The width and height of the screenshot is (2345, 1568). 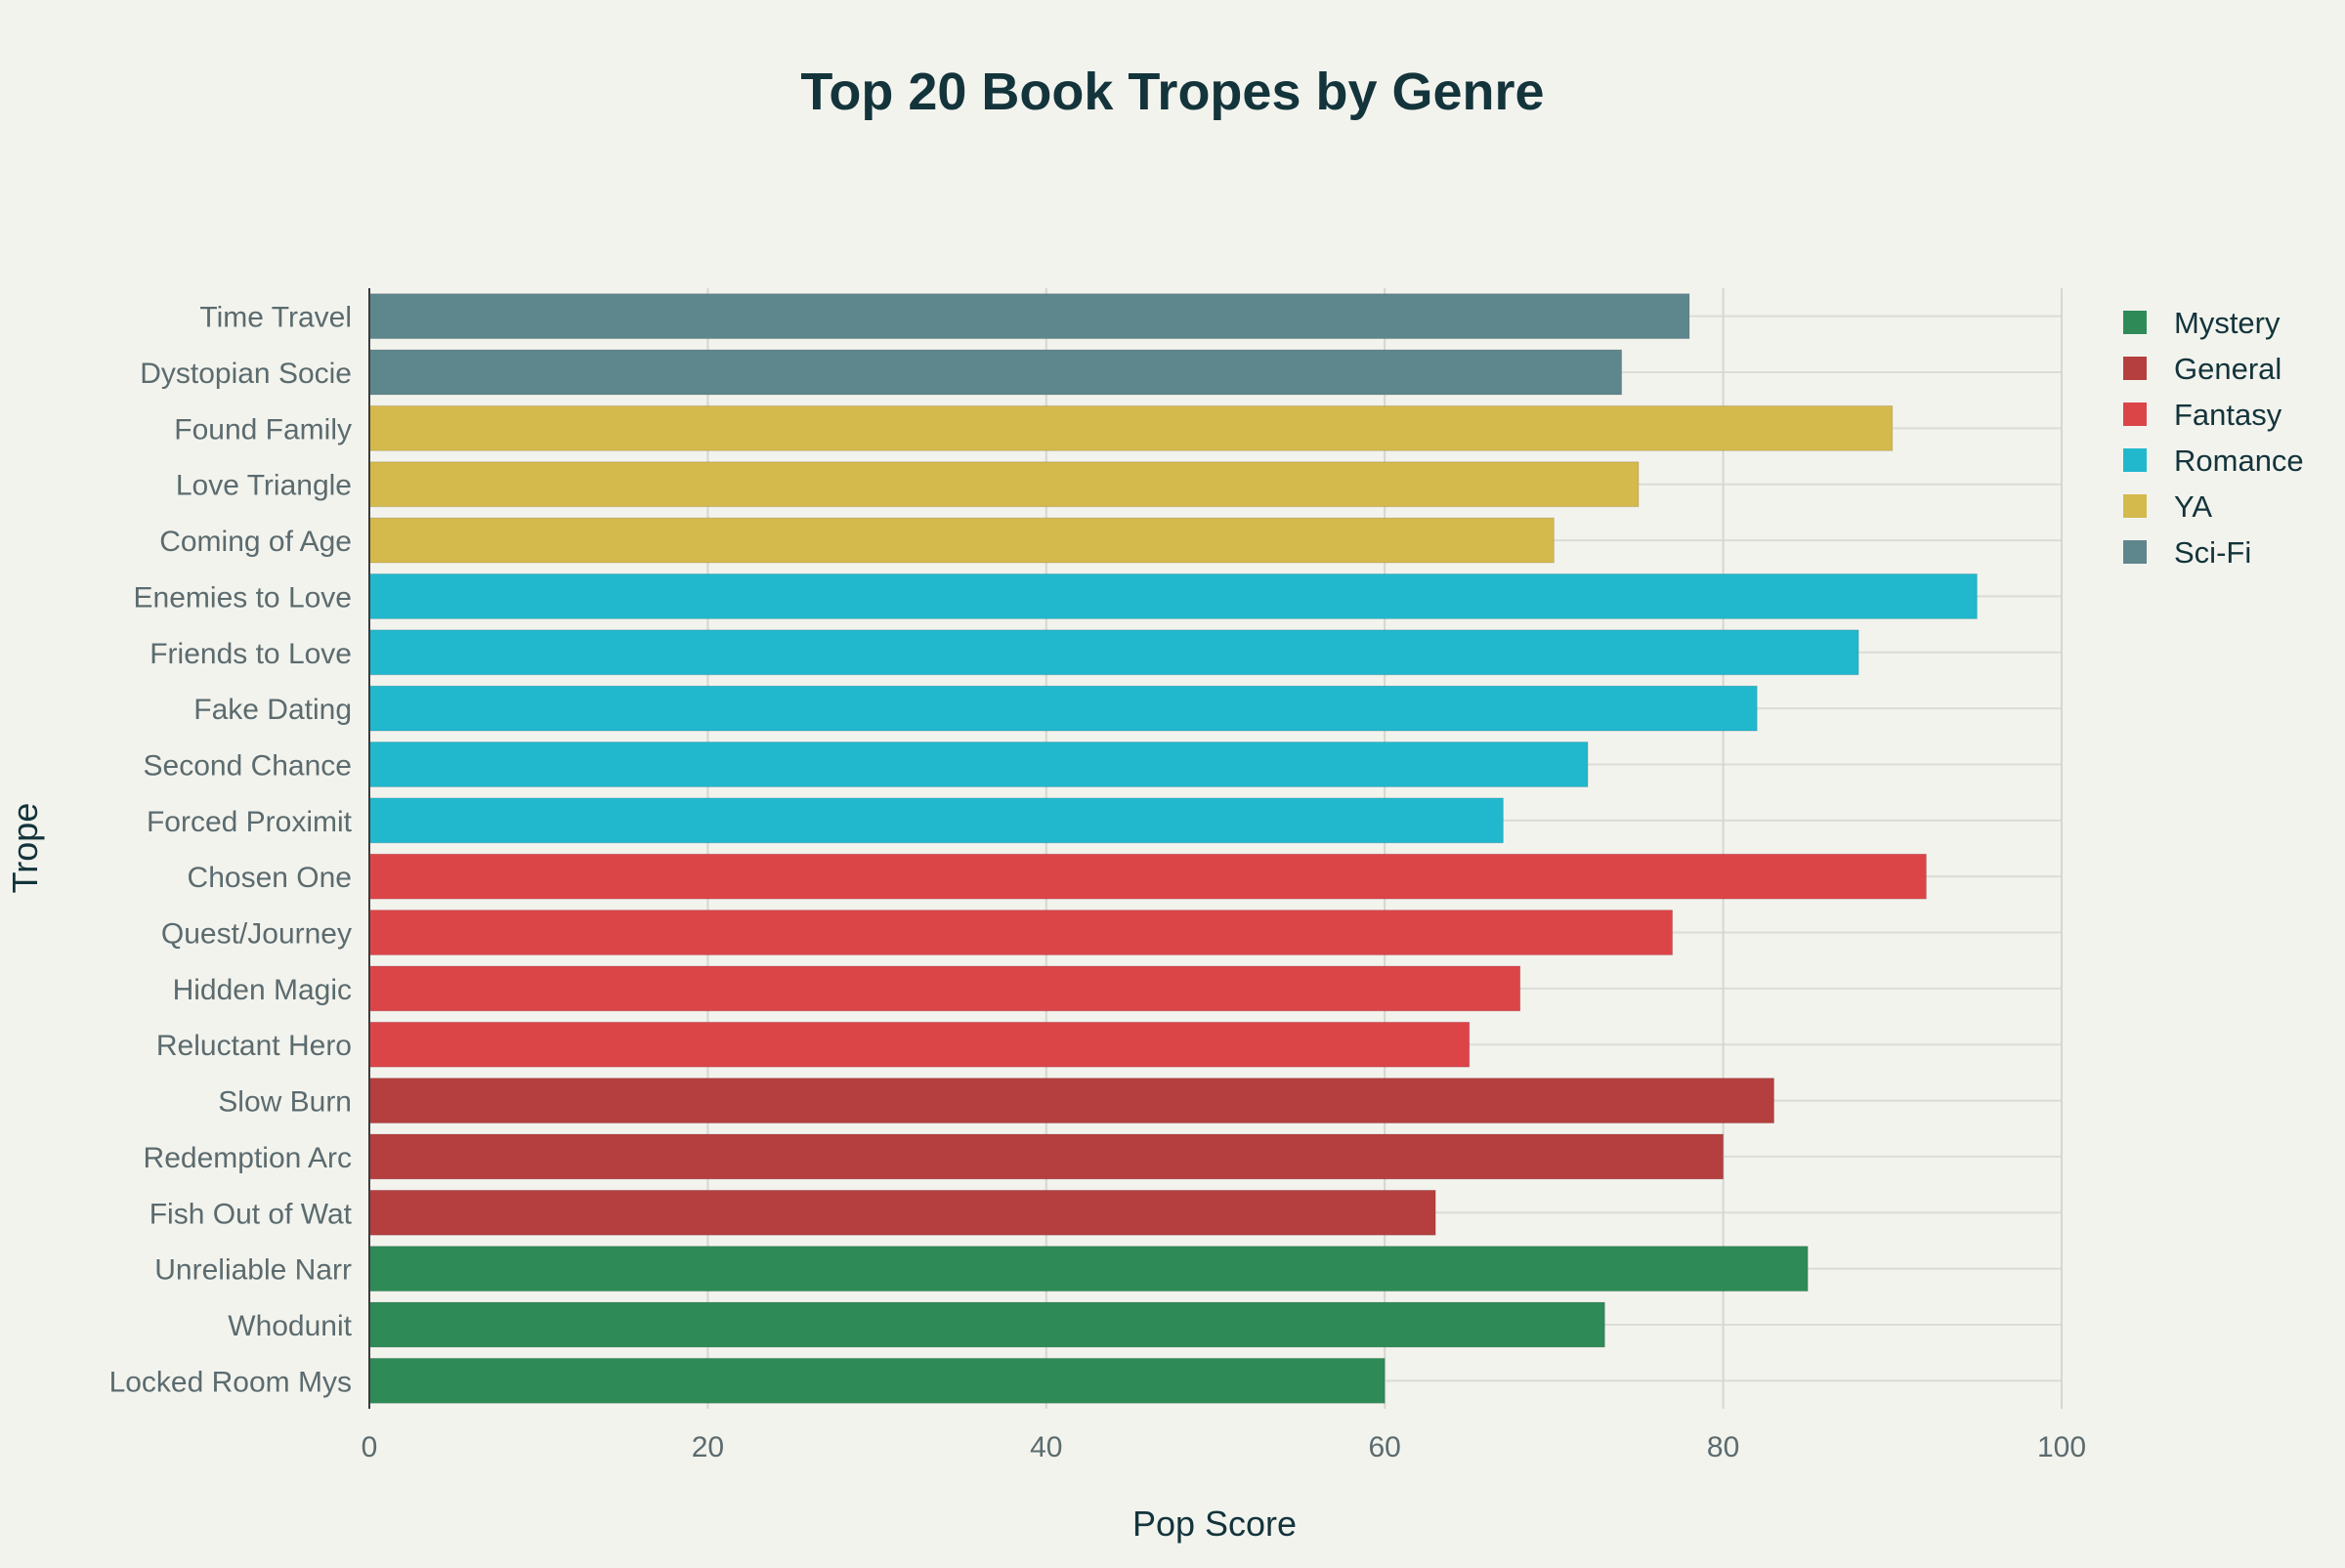 What do you see at coordinates (2227, 369) in the screenshot?
I see `legend-label: General` at bounding box center [2227, 369].